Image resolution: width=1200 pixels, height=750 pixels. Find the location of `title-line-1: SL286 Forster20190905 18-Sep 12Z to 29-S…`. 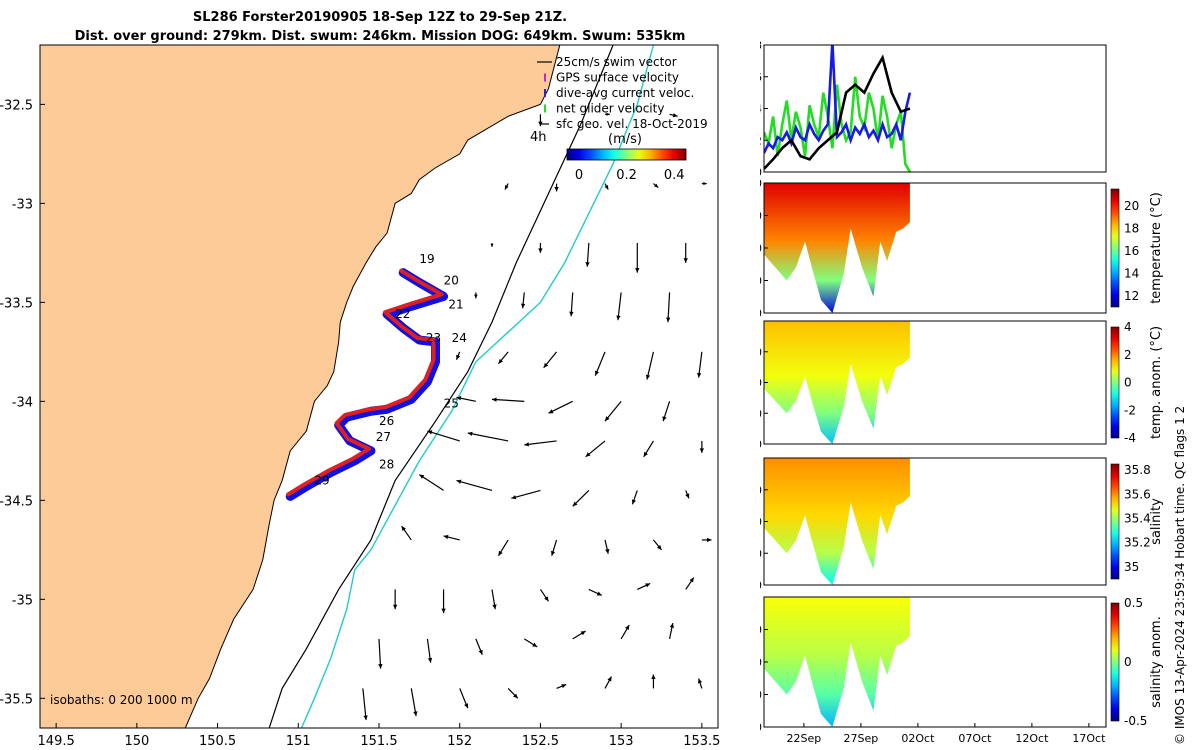

title-line-1: SL286 Forster20190905 18-Sep 12Z to 29-S… is located at coordinates (380, 17).